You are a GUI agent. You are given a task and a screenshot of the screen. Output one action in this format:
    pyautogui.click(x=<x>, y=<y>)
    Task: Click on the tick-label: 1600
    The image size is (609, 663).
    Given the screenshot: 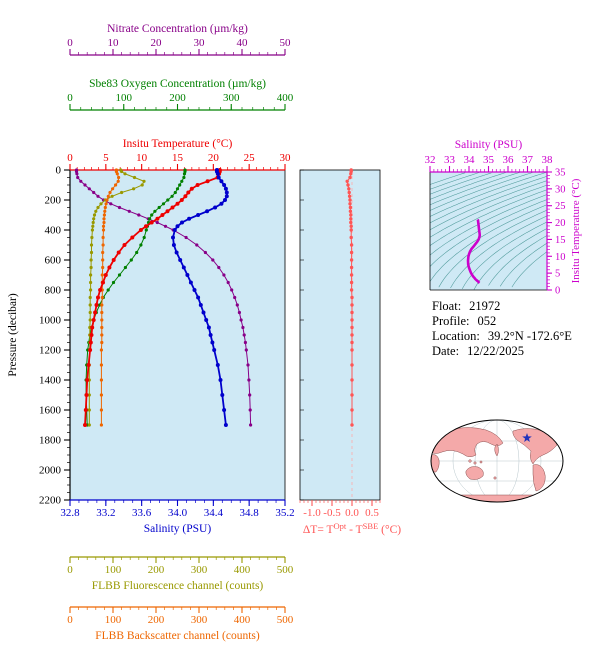 What is the action you would take?
    pyautogui.click(x=50, y=411)
    